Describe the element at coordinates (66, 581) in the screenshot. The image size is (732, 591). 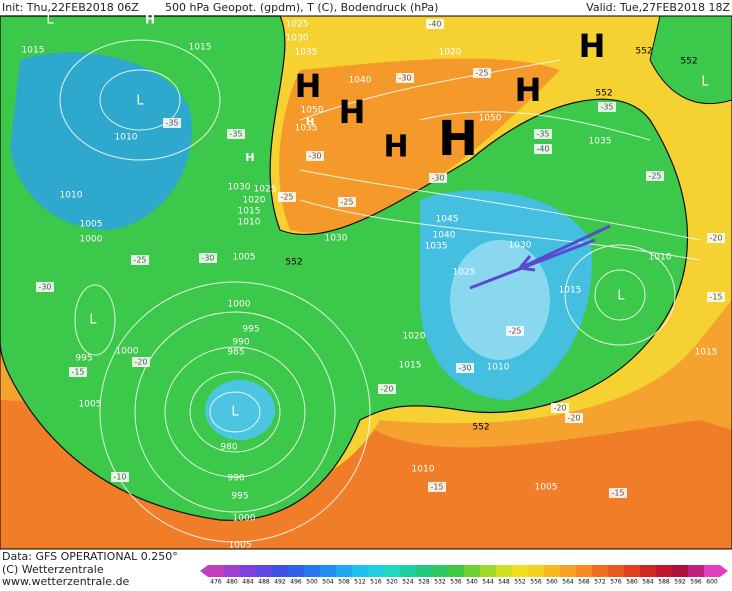
I see `website: www.wetterzentrale.de` at that location.